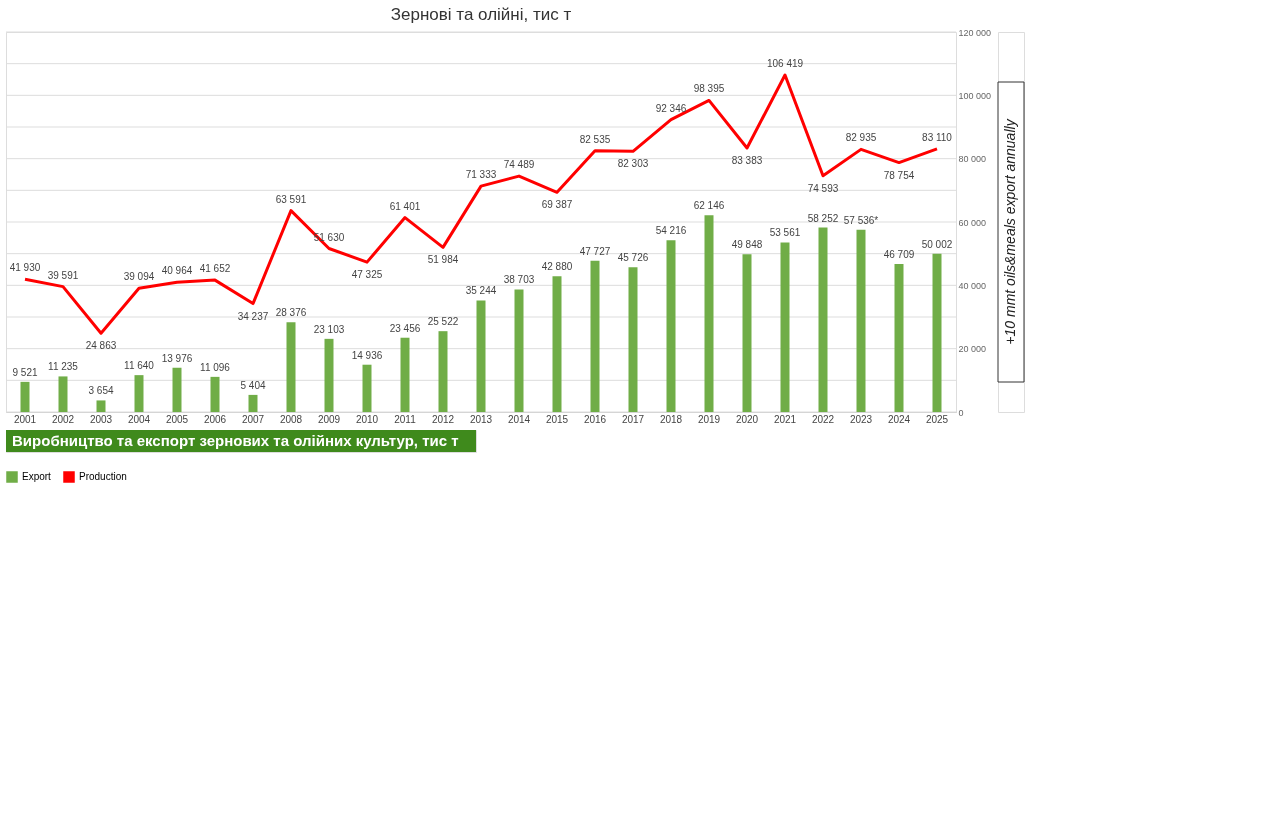 The height and width of the screenshot is (832, 1280). Describe the element at coordinates (747, 245) in the screenshot. I see `data-label: 49 848` at that location.